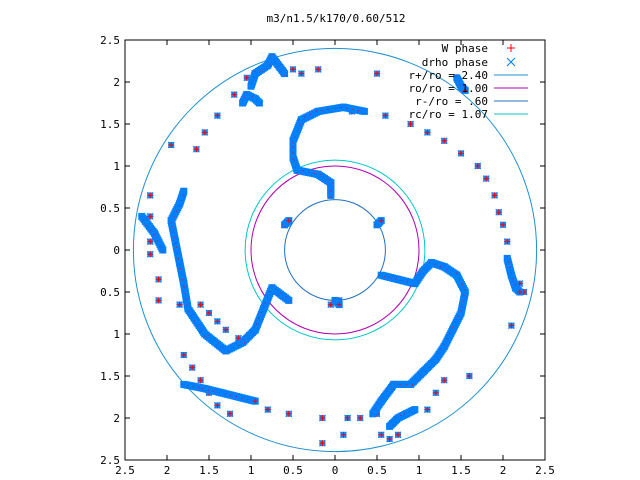 This screenshot has width=640, height=480. Describe the element at coordinates (451, 101) in the screenshot. I see `legend-label: r-/ro = .60` at that location.